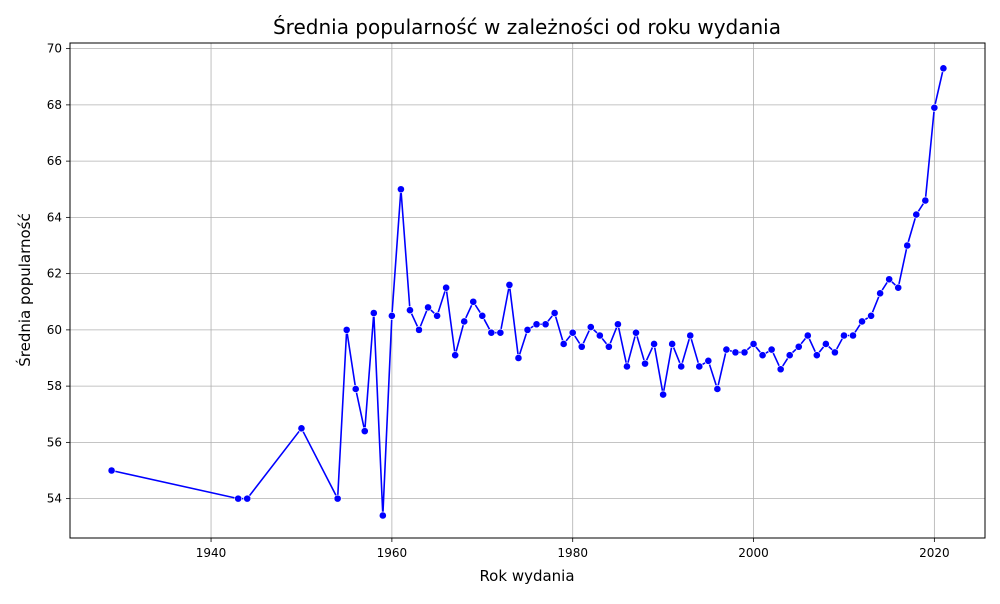 The image size is (1000, 604). Describe the element at coordinates (54, 499) in the screenshot. I see `y-tick-label: 54` at that location.